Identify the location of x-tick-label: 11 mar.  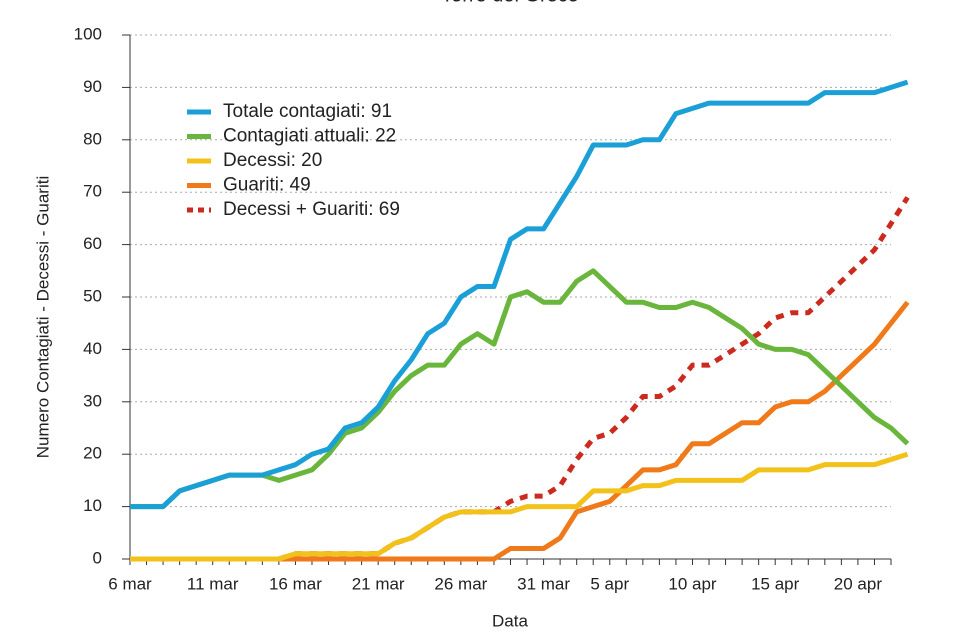
(213, 583).